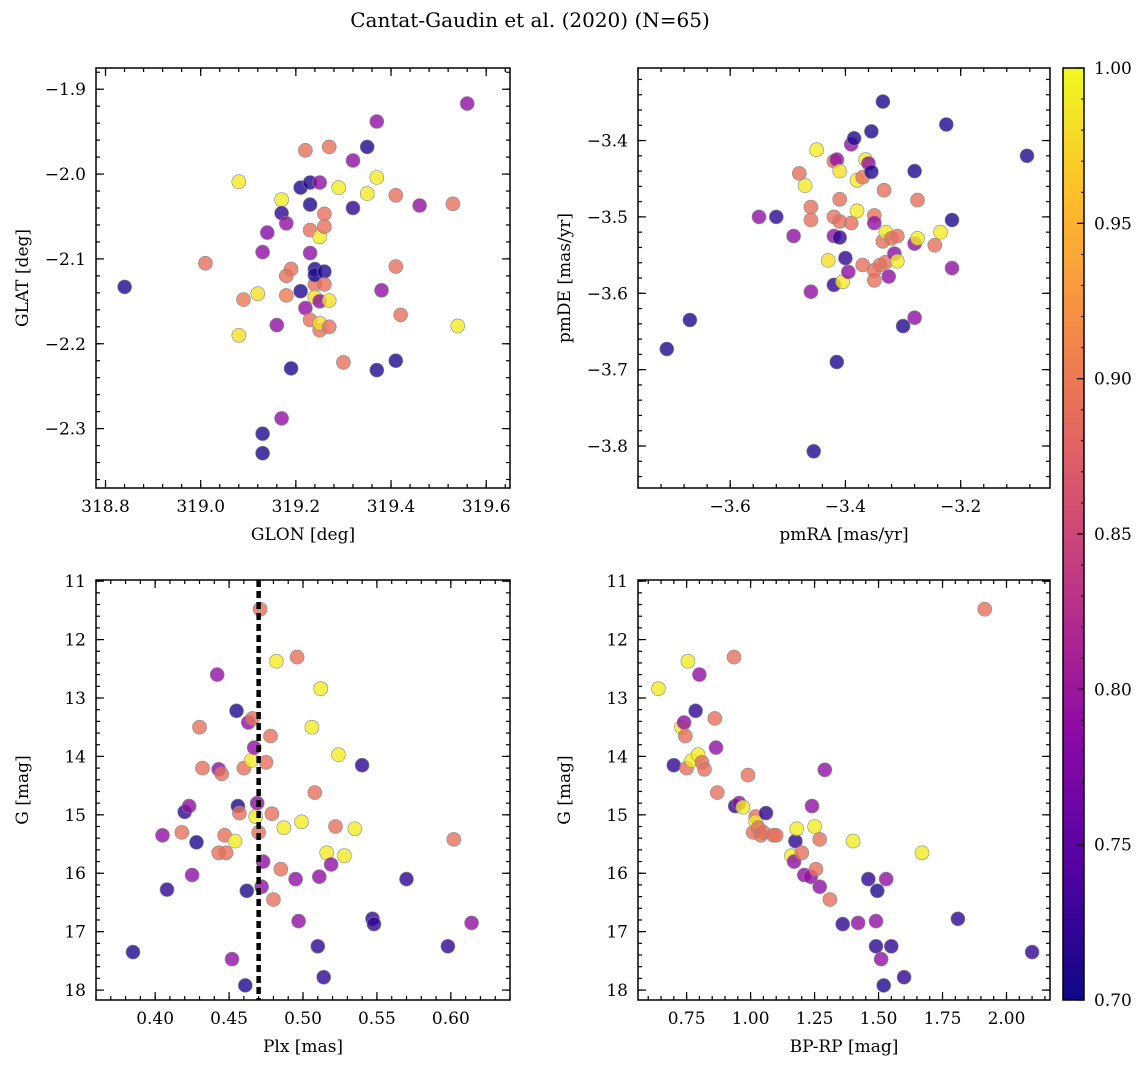 This screenshot has width=1148, height=1067. Describe the element at coordinates (296, 278) in the screenshot. I see `markers-sky` at that location.